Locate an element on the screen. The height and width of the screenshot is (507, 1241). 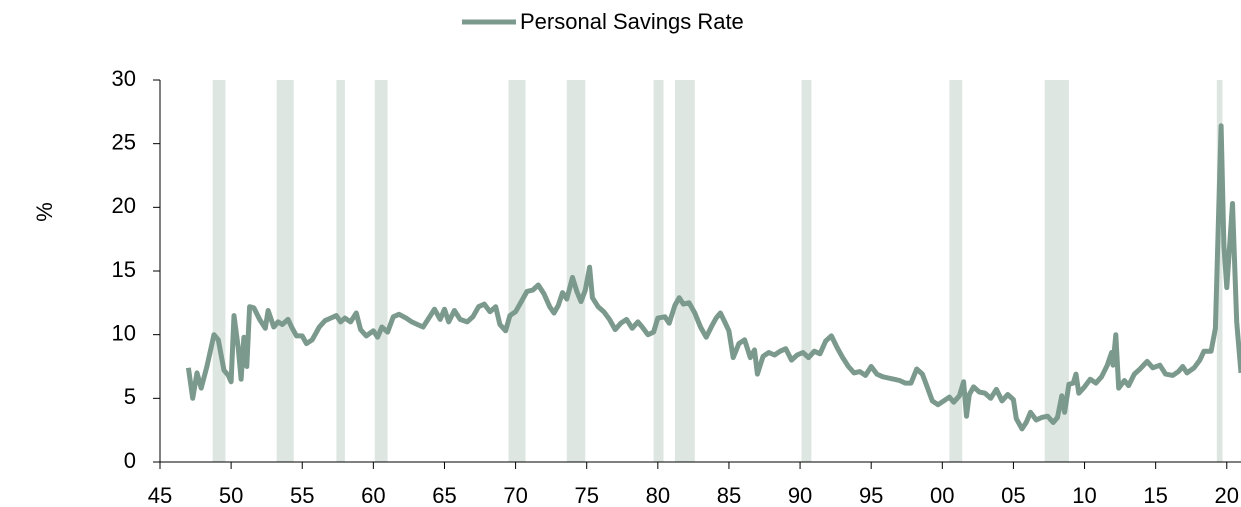
y-tick-label: 30 is located at coordinates (124, 78).